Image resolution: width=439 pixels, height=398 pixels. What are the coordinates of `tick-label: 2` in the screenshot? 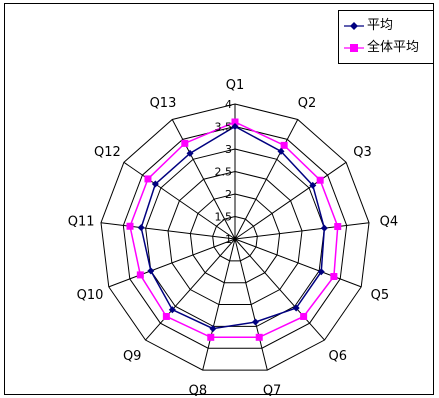 It's located at (228, 194).